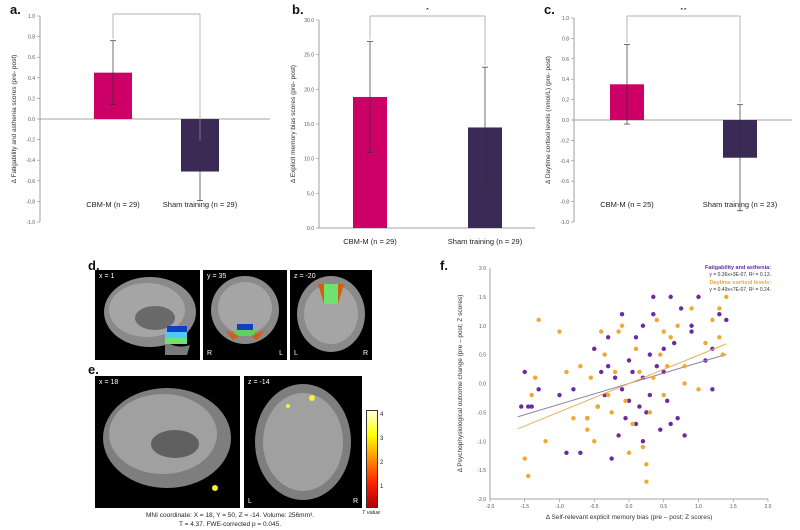  I want to click on y-tick-label: 0.0, so click(31, 120).